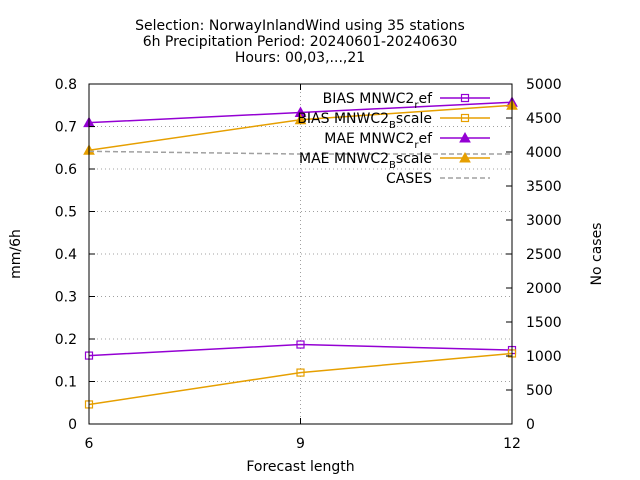 This screenshot has height=480, width=640. What do you see at coordinates (66, 128) in the screenshot?
I see `y-tick-label: 0.7` at bounding box center [66, 128].